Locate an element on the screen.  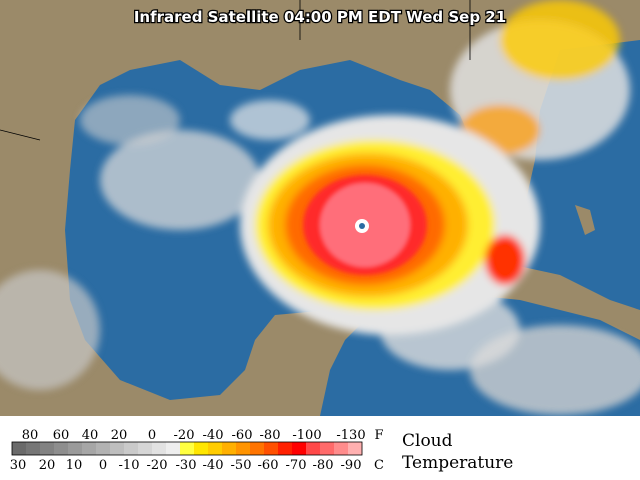
celsius-label: -90 is located at coordinates (351, 465).